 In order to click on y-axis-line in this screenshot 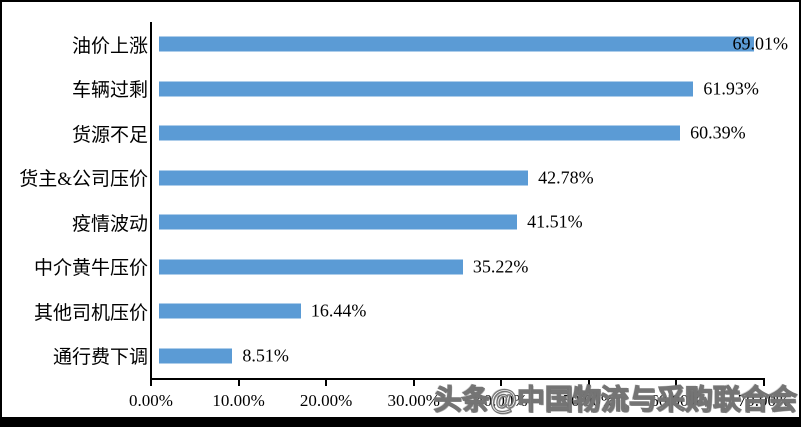, I will do `click(151, 201)`.